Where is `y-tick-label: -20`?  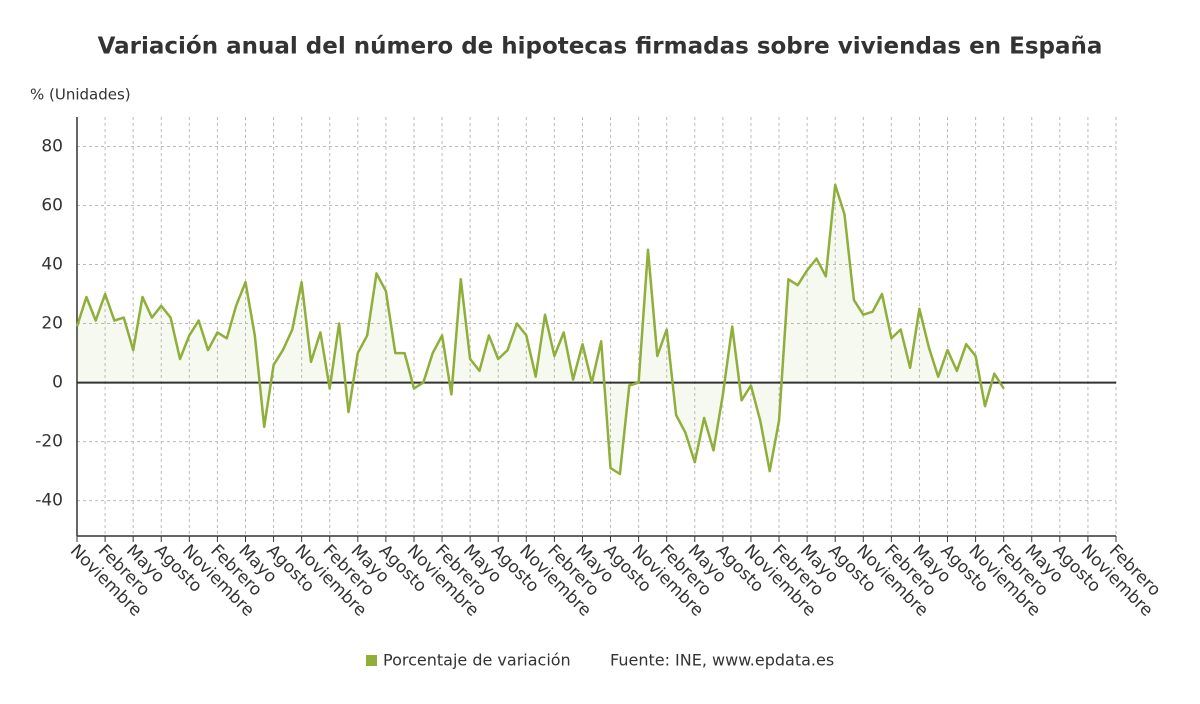
y-tick-label: -20 is located at coordinates (49, 442).